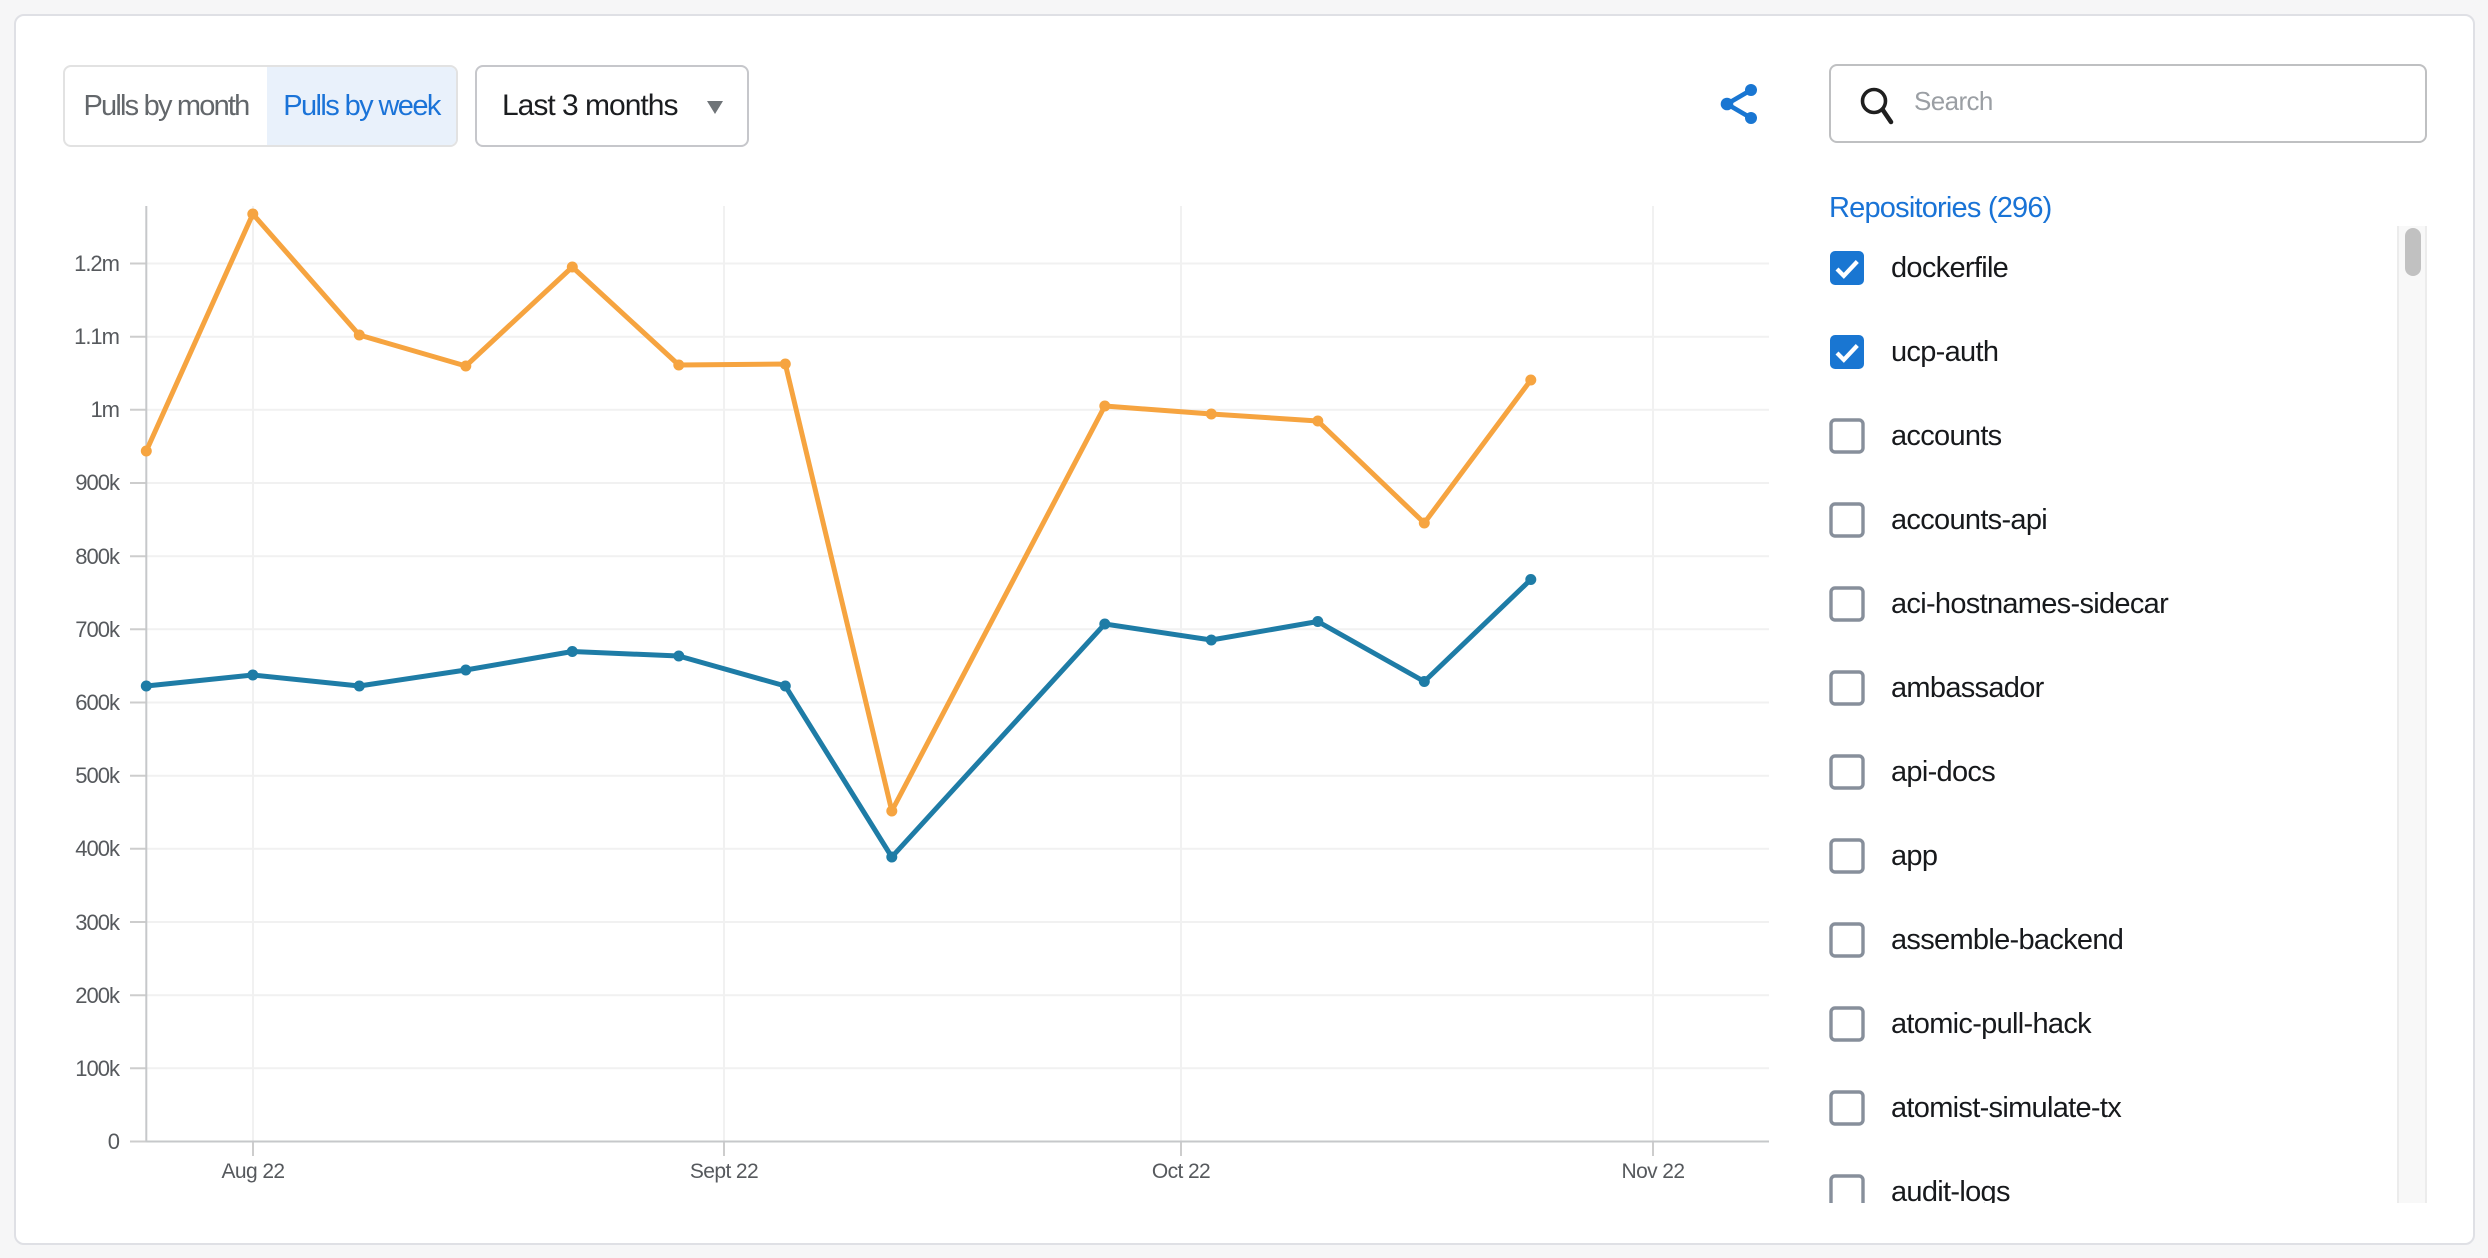 The height and width of the screenshot is (1258, 2488). What do you see at coordinates (98, 702) in the screenshot?
I see `svg-text: 600k` at bounding box center [98, 702].